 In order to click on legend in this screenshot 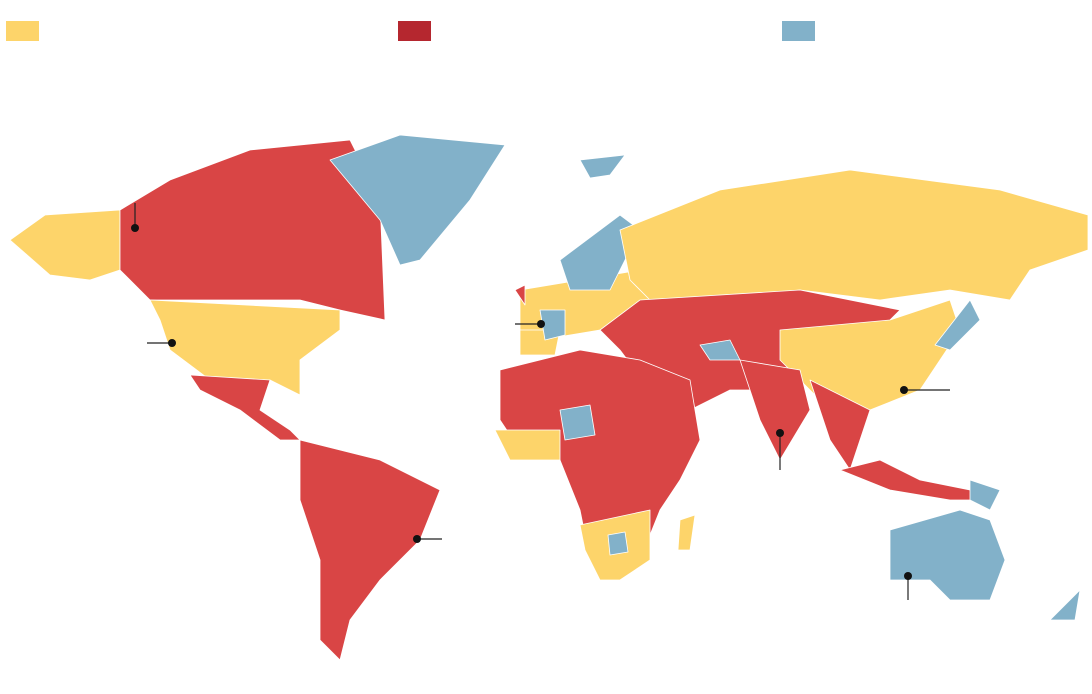, I will do `click(410, 31)`.